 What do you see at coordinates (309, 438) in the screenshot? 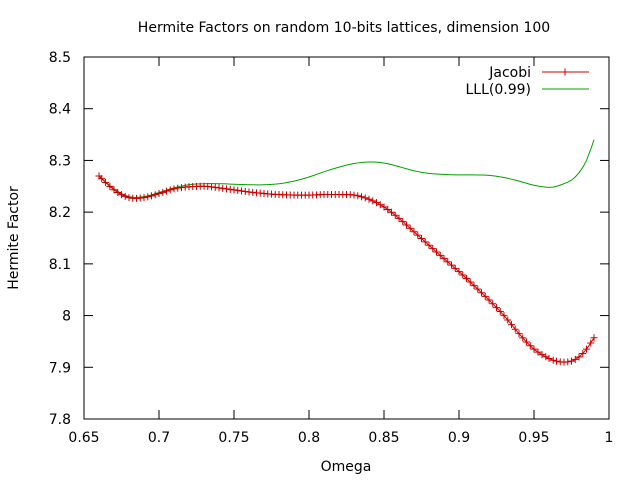
I see `x-tick-label: 0.8` at bounding box center [309, 438].